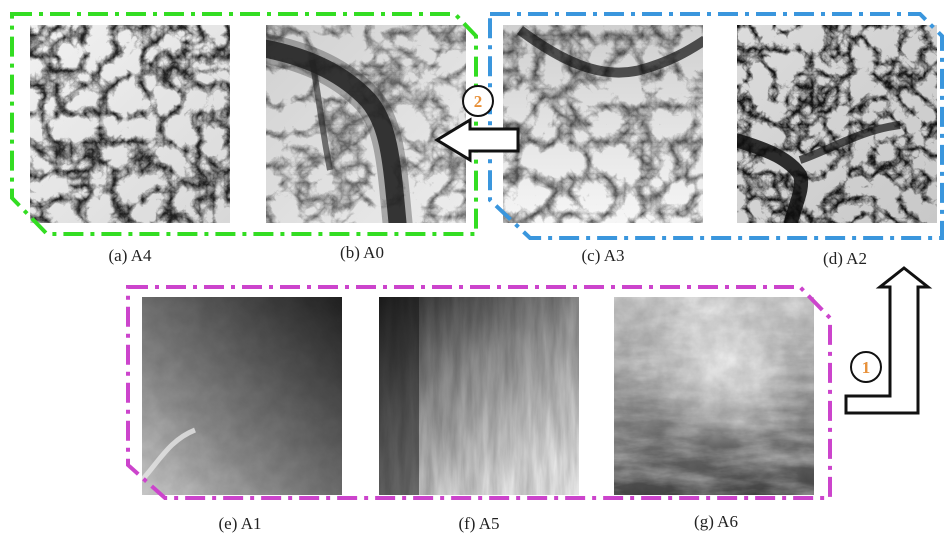  What do you see at coordinates (478, 523) in the screenshot?
I see `caption-a5: (f) A5` at bounding box center [478, 523].